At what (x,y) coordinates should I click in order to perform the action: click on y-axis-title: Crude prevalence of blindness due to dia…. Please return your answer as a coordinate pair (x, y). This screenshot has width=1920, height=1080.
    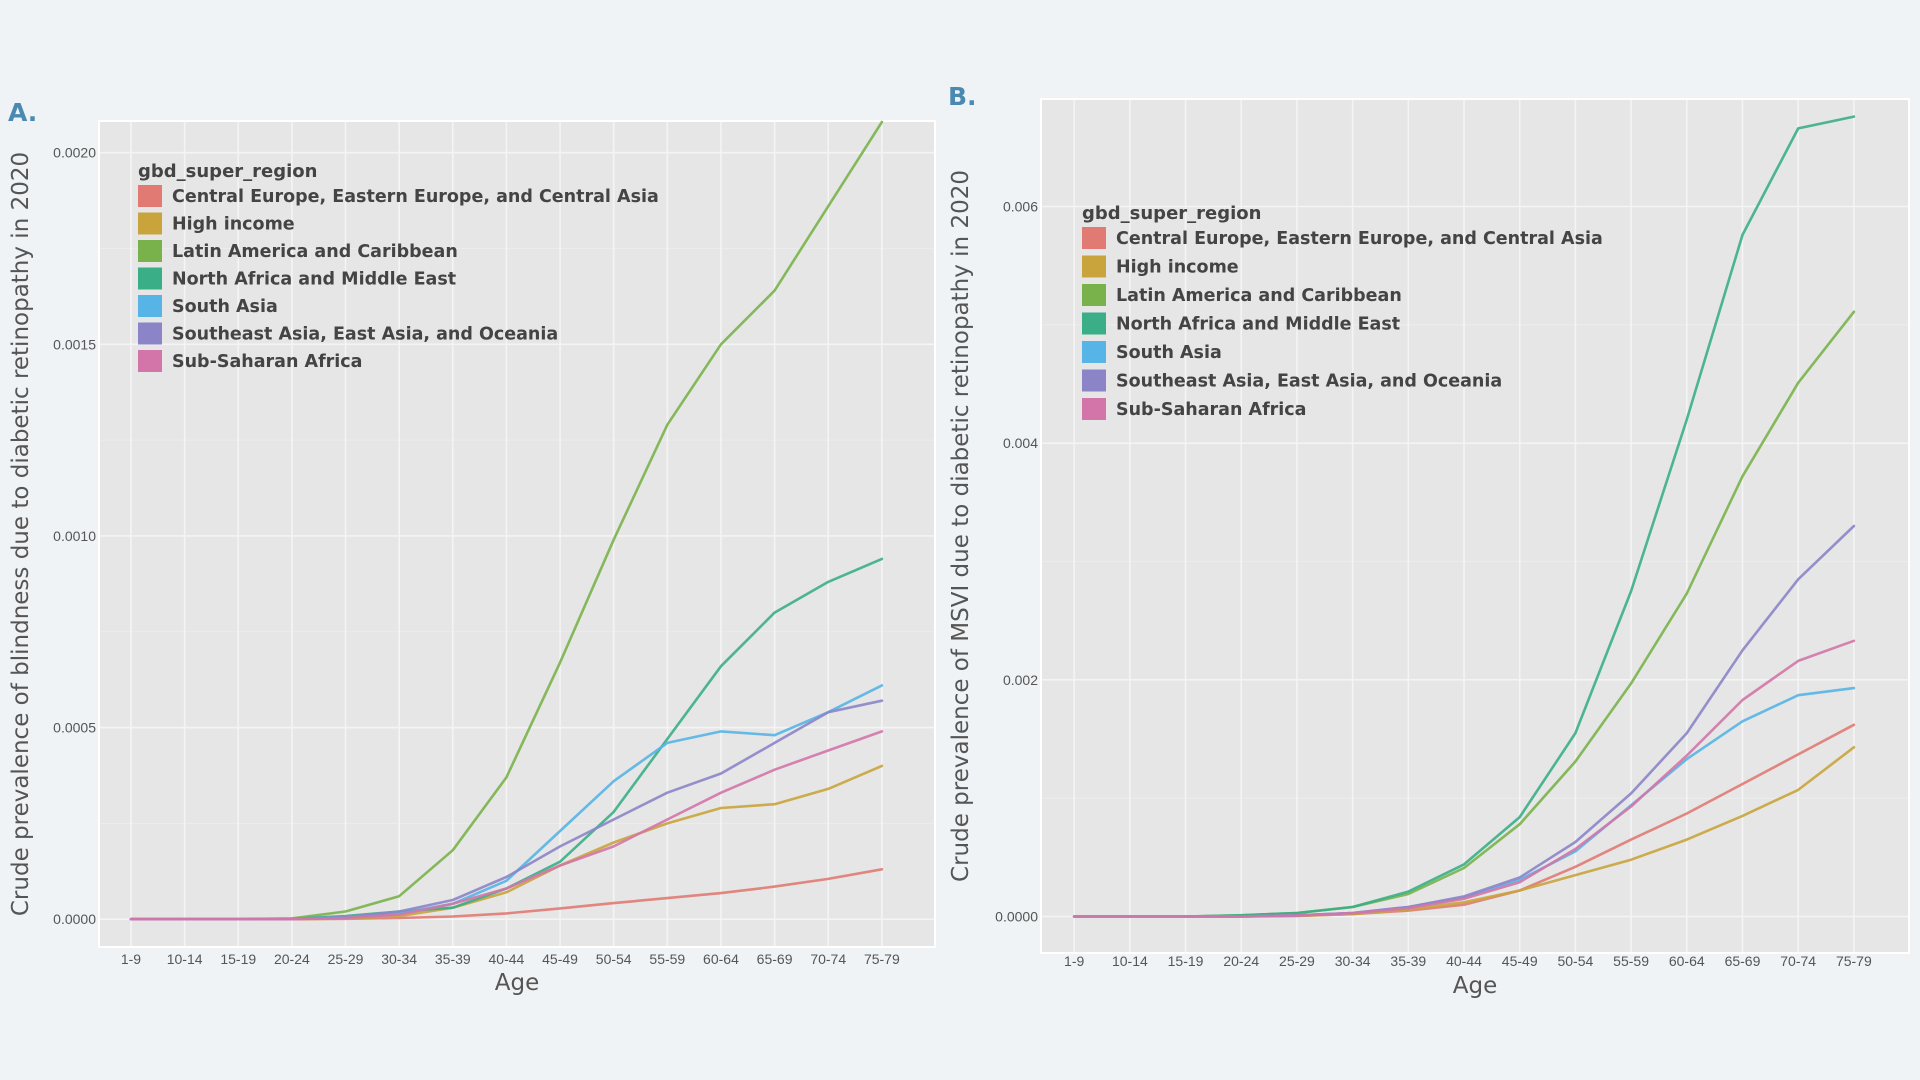
    Looking at the image, I should click on (21, 534).